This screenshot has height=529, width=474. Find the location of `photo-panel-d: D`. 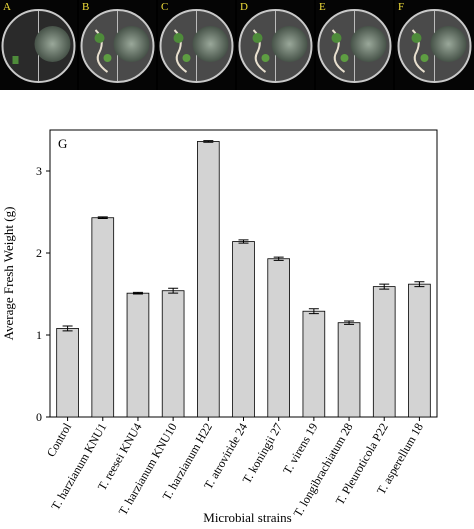

photo-panel-d: D is located at coordinates (275, 45).